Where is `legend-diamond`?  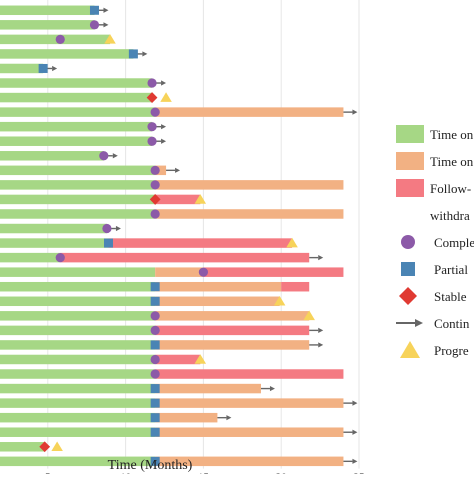 legend-diamond is located at coordinates (408, 296).